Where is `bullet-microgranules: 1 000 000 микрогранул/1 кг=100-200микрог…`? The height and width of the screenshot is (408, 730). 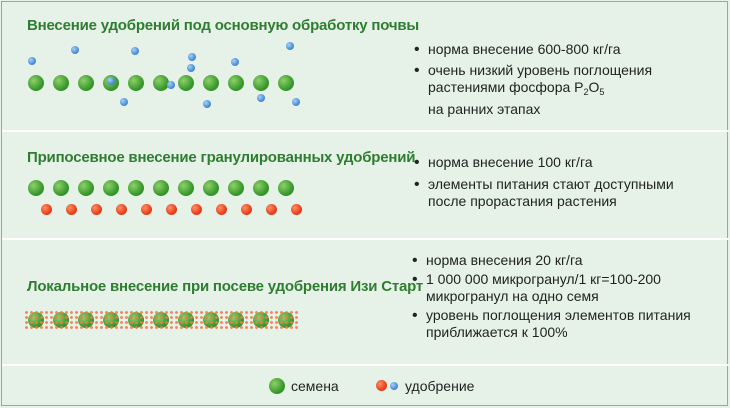
bullet-microgranules: 1 000 000 микрогранул/1 кг=100-200микрог… is located at coordinates (551, 288).